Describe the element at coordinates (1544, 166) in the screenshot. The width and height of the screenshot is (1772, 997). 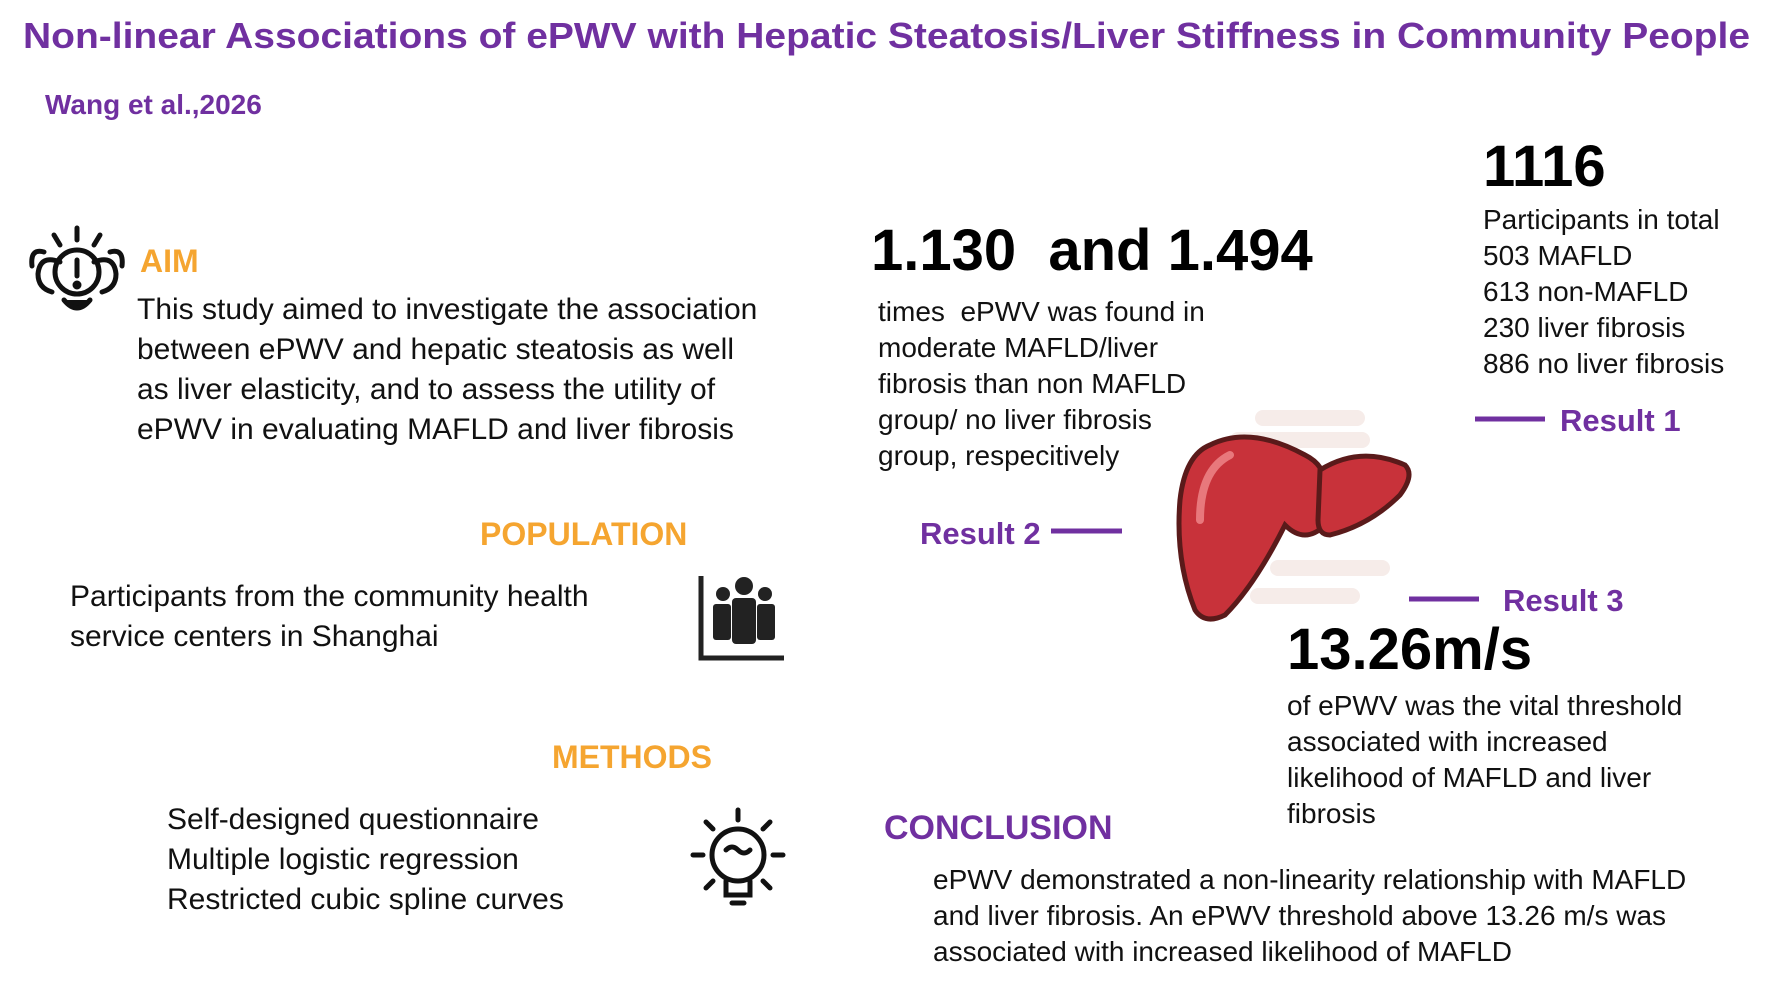
I see `result1-number: 1116` at that location.